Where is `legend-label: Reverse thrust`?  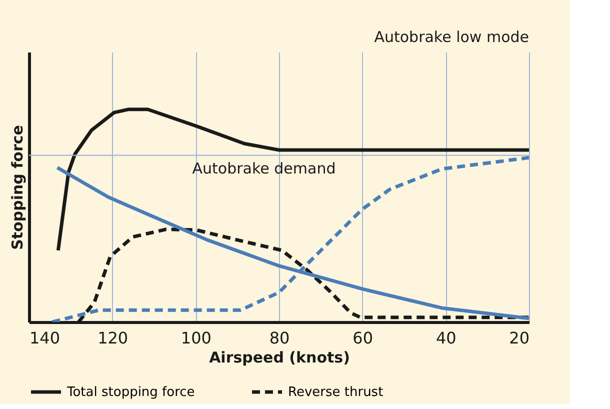
legend-label: Reverse thrust is located at coordinates (336, 392).